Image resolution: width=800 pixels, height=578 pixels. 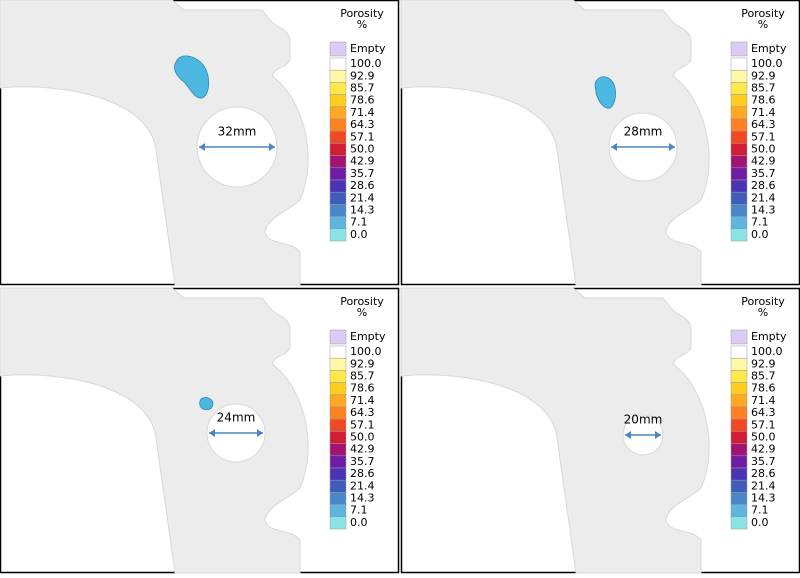 I want to click on legend-label: 14.3, so click(x=362, y=210).